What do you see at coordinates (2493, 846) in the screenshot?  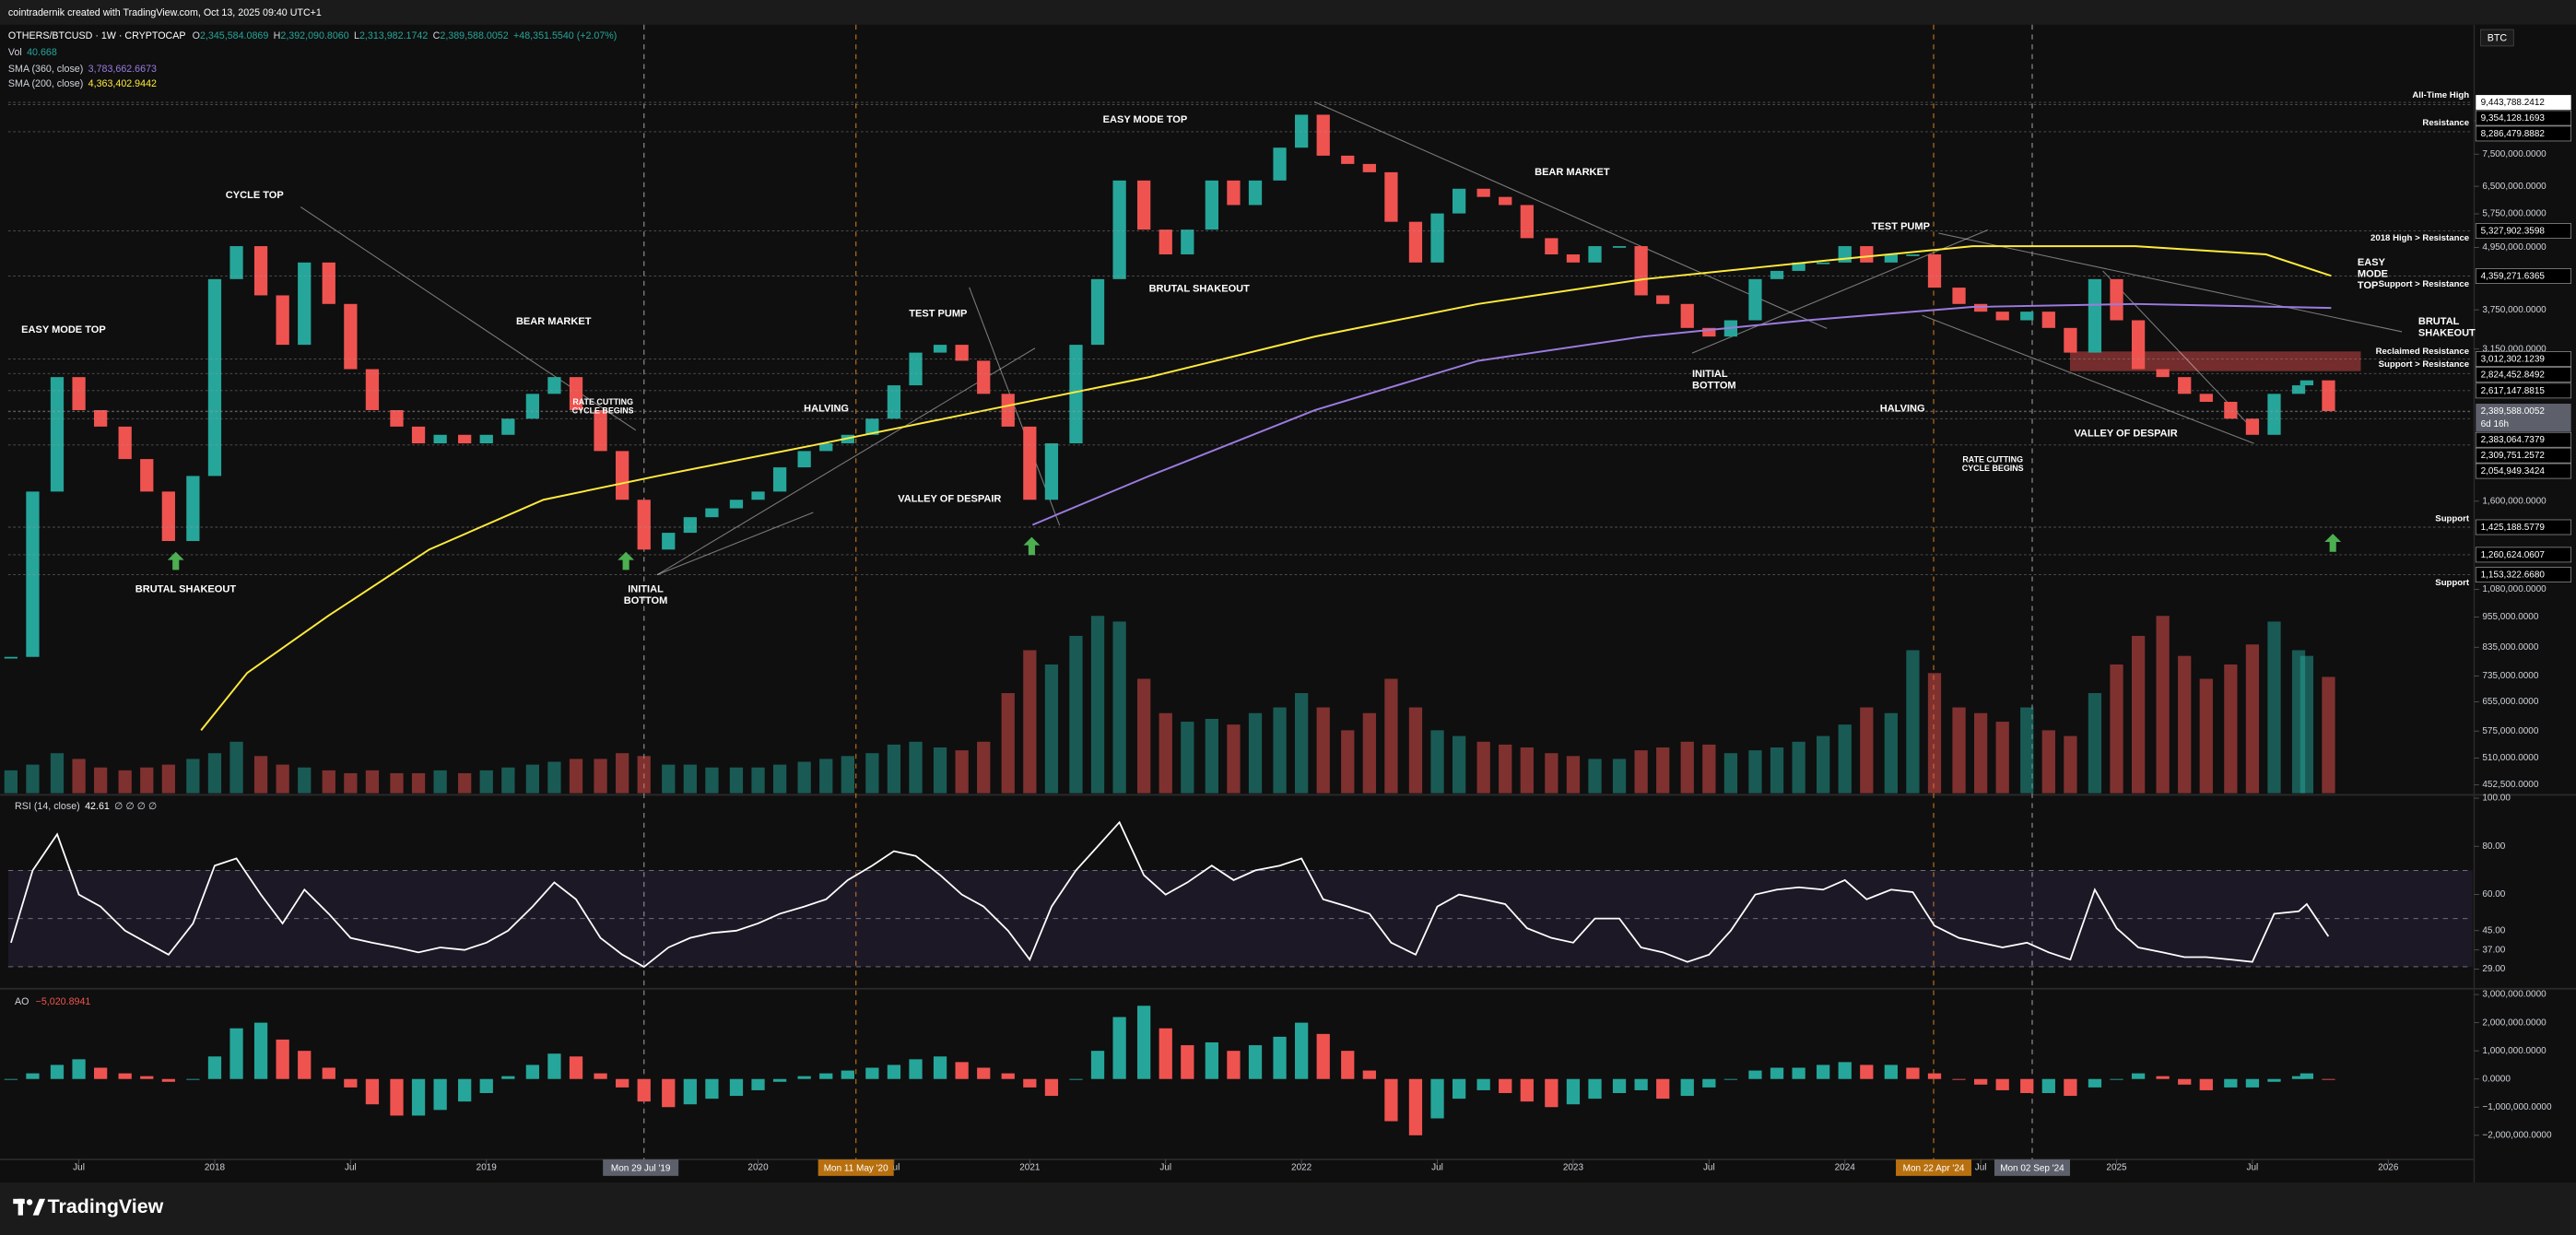 I see `y-tick-label: 80.00` at bounding box center [2493, 846].